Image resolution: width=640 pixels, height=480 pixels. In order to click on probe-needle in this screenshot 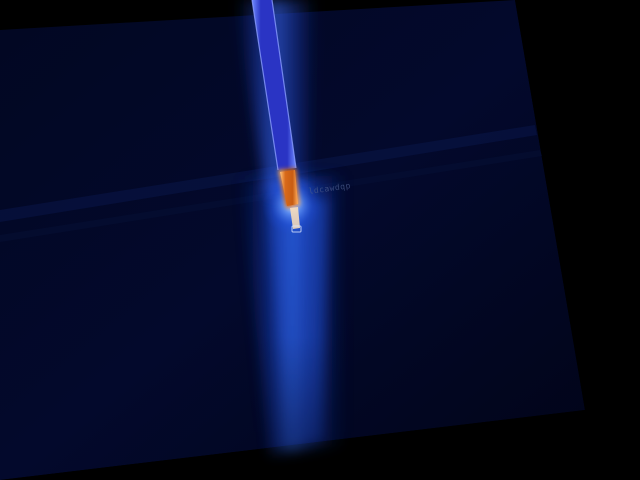, I will do `click(295, 218)`.